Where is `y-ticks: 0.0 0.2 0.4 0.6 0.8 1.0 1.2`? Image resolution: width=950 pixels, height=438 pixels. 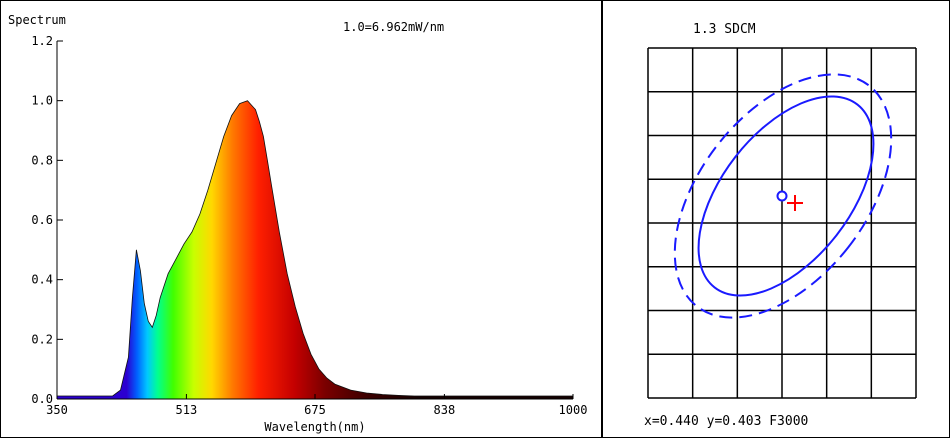
y-ticks: 0.0 0.2 0.4 0.6 0.8 1.0 1.2 is located at coordinates (47, 220).